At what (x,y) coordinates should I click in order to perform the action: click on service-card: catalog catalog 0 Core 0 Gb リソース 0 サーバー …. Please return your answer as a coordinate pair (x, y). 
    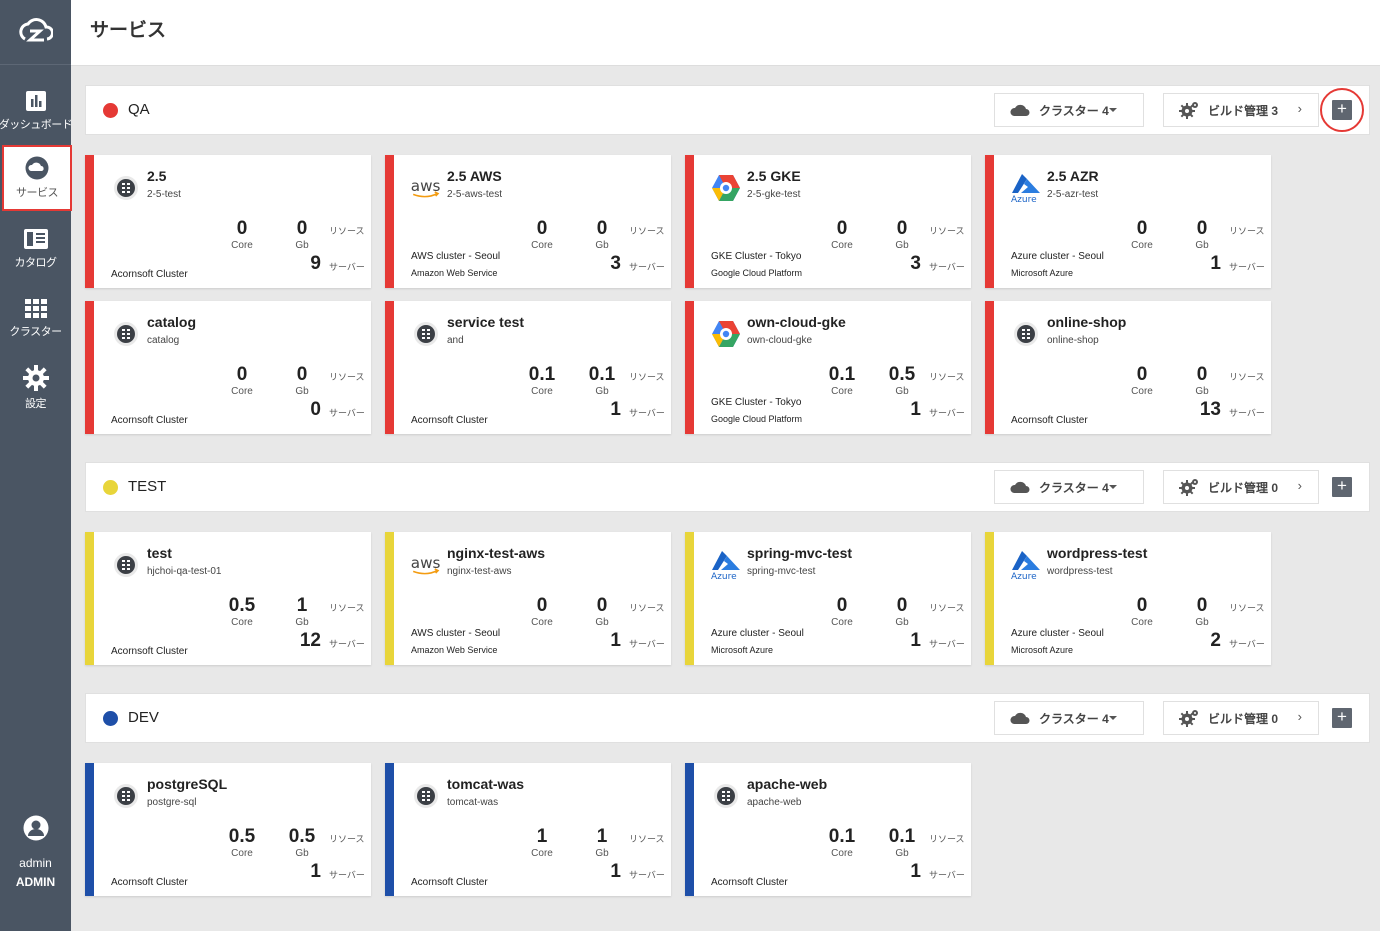
    Looking at the image, I should click on (228, 367).